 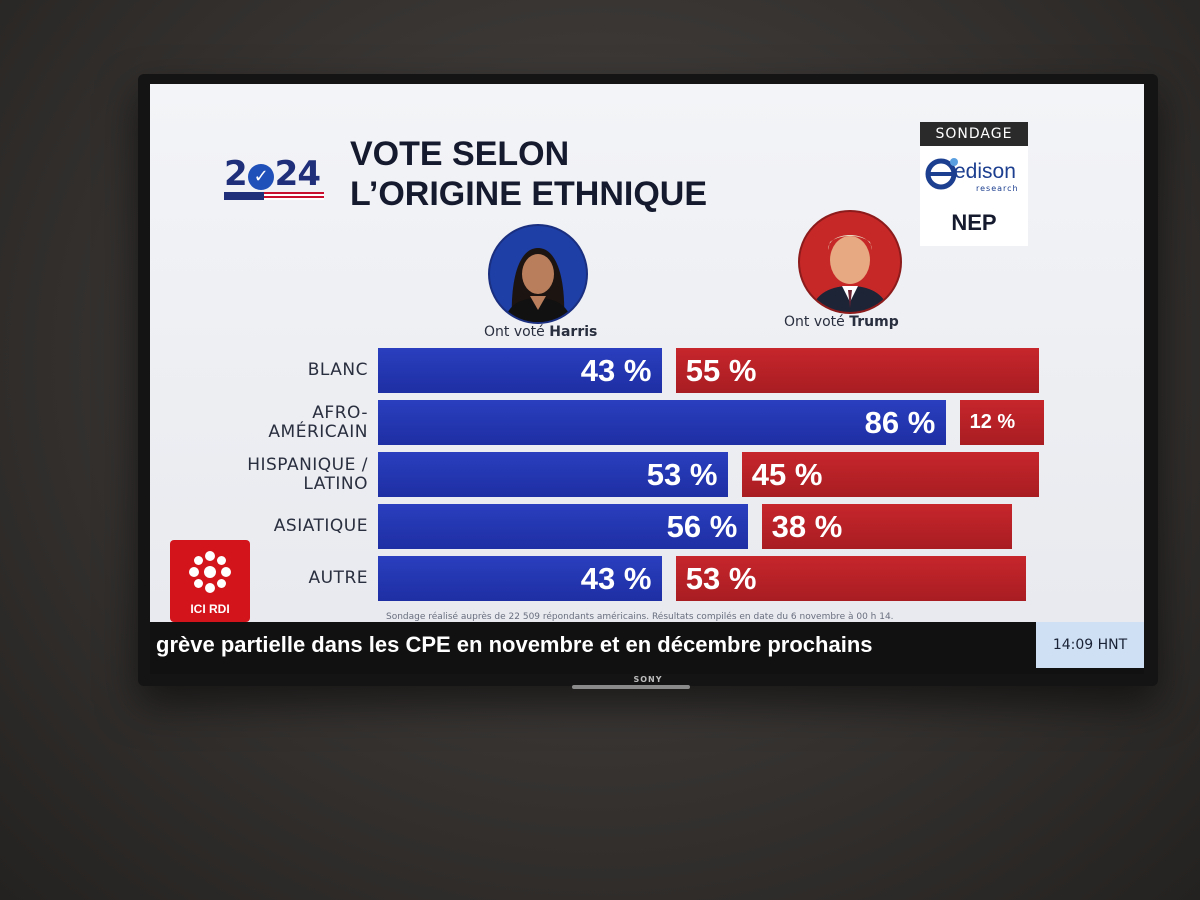 What do you see at coordinates (210, 572) in the screenshot?
I see `cbc-gem-icon` at bounding box center [210, 572].